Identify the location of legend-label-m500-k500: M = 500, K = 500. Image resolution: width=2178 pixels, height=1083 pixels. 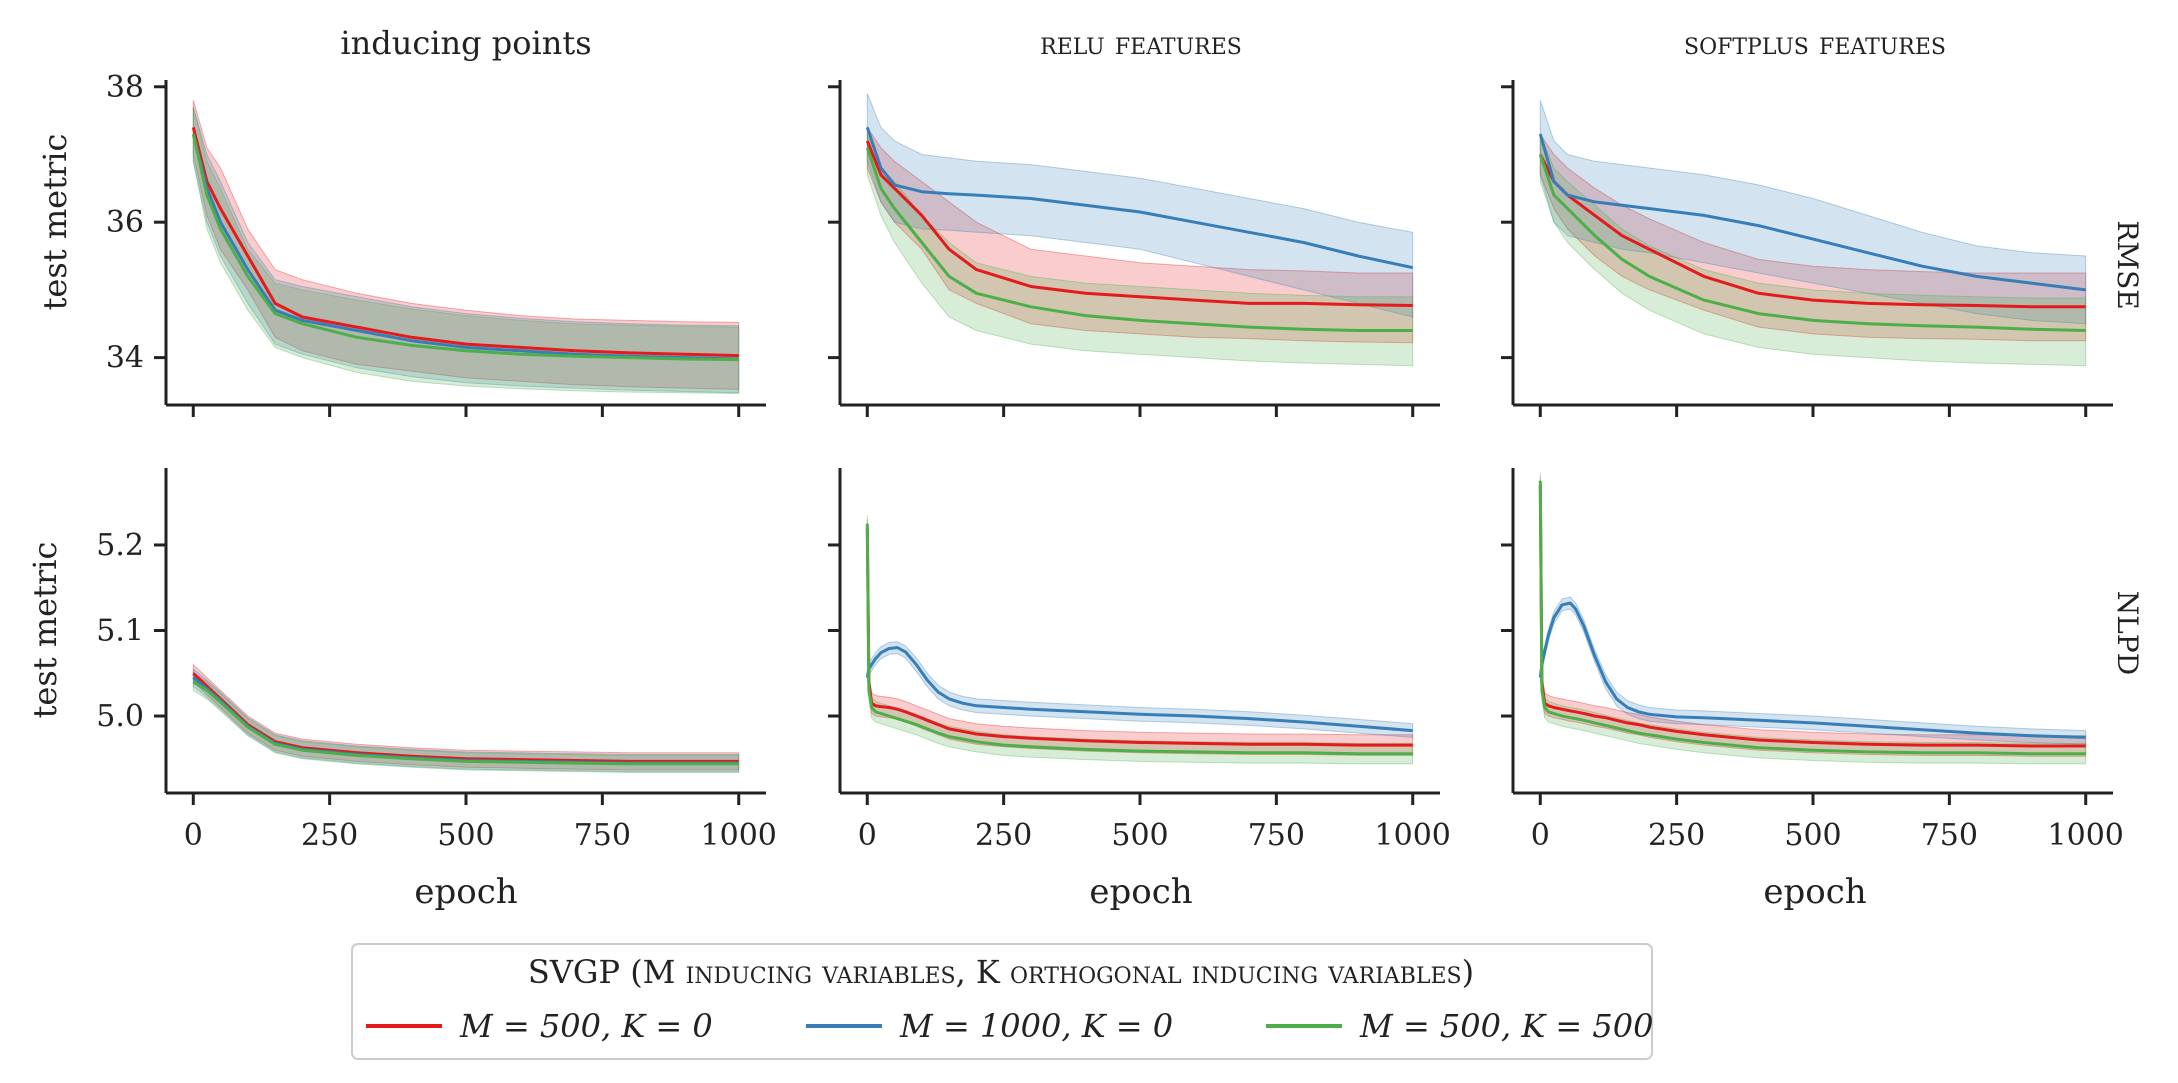
(1506, 1026).